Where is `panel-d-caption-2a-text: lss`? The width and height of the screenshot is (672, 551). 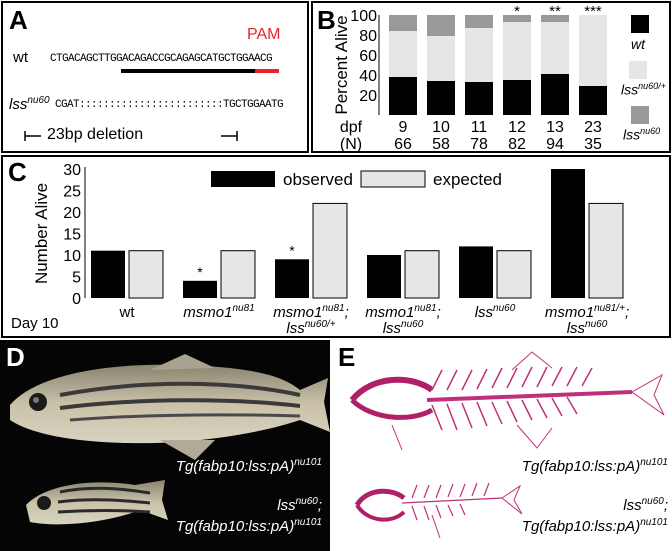 panel-d-caption-2a-text: lss is located at coordinates (286, 505).